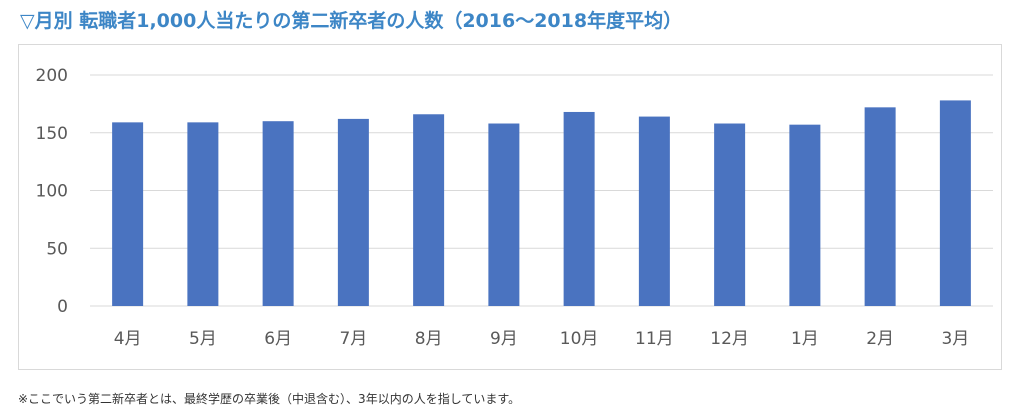 This screenshot has width=1024, height=420. Describe the element at coordinates (128, 339) in the screenshot. I see `x-tick-label: 4月` at that location.